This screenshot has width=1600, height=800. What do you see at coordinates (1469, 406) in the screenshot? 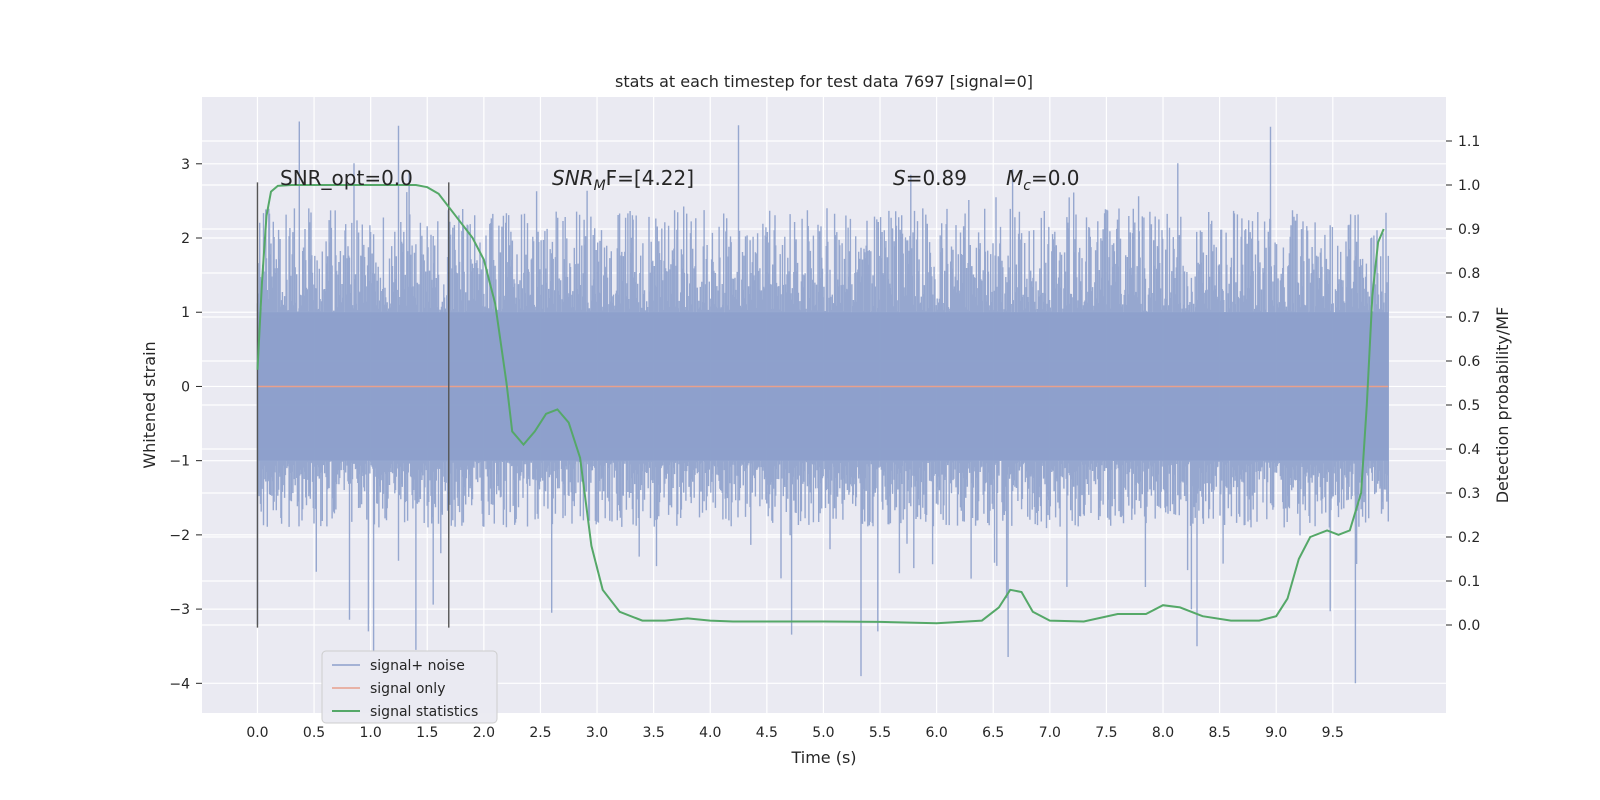
I see `y-right-tick-label: 0.5` at bounding box center [1469, 406].